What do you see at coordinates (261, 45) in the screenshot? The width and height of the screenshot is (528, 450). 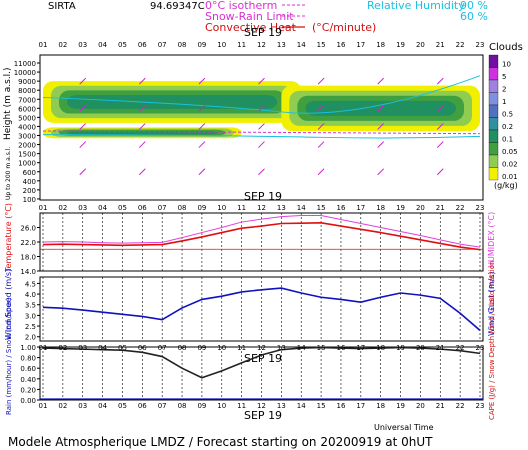 I see `hour-tick-top: 12` at bounding box center [261, 45].